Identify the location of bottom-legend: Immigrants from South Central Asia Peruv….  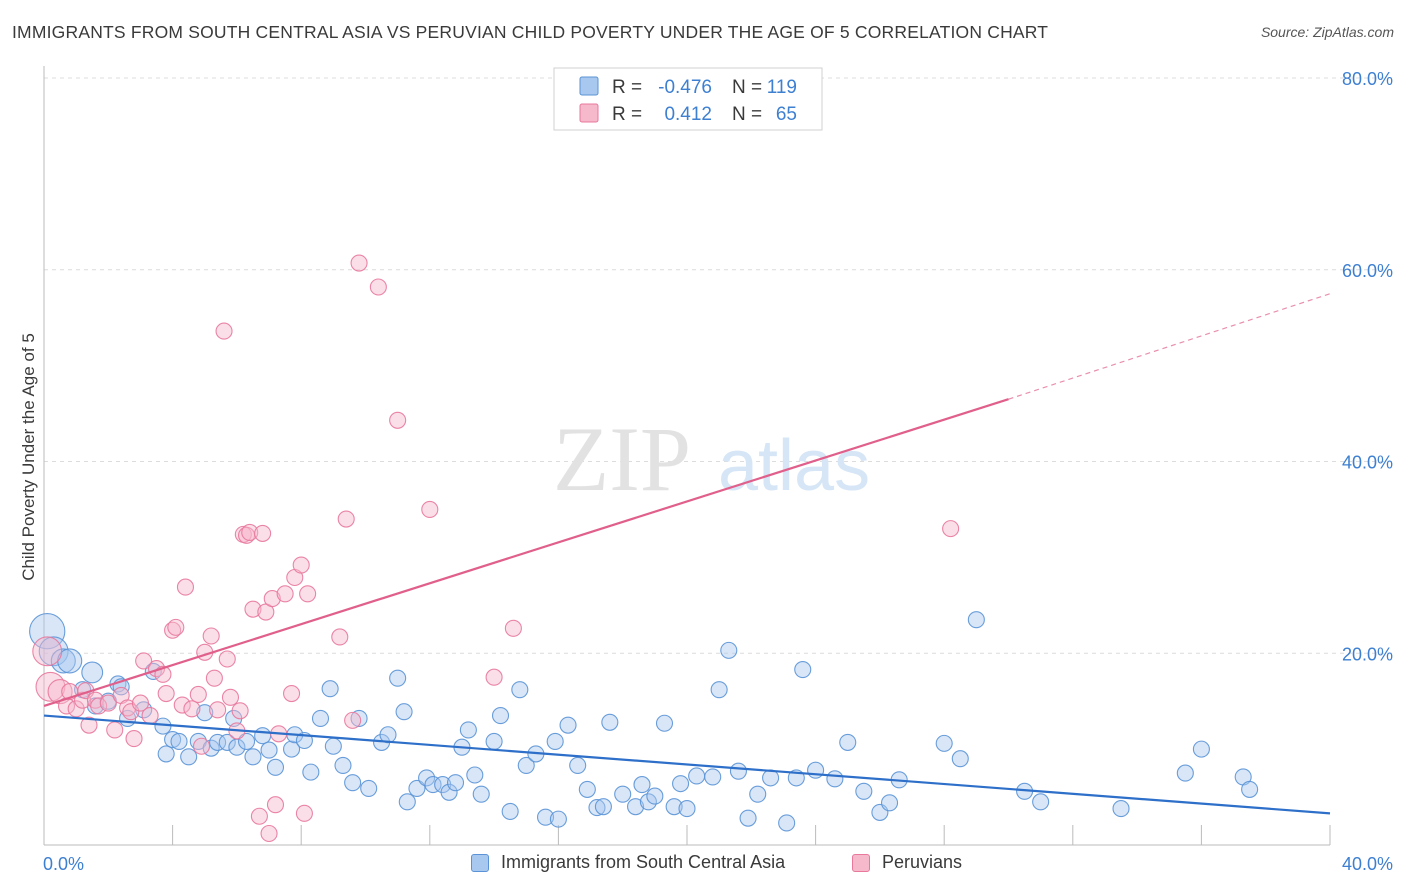
(703, 865).